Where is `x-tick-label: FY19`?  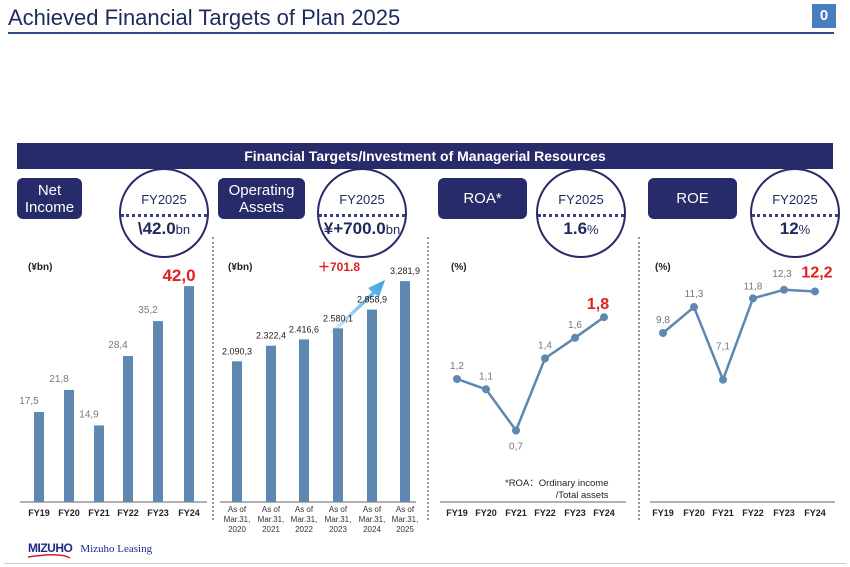
x-tick-label: FY19 is located at coordinates (39, 513).